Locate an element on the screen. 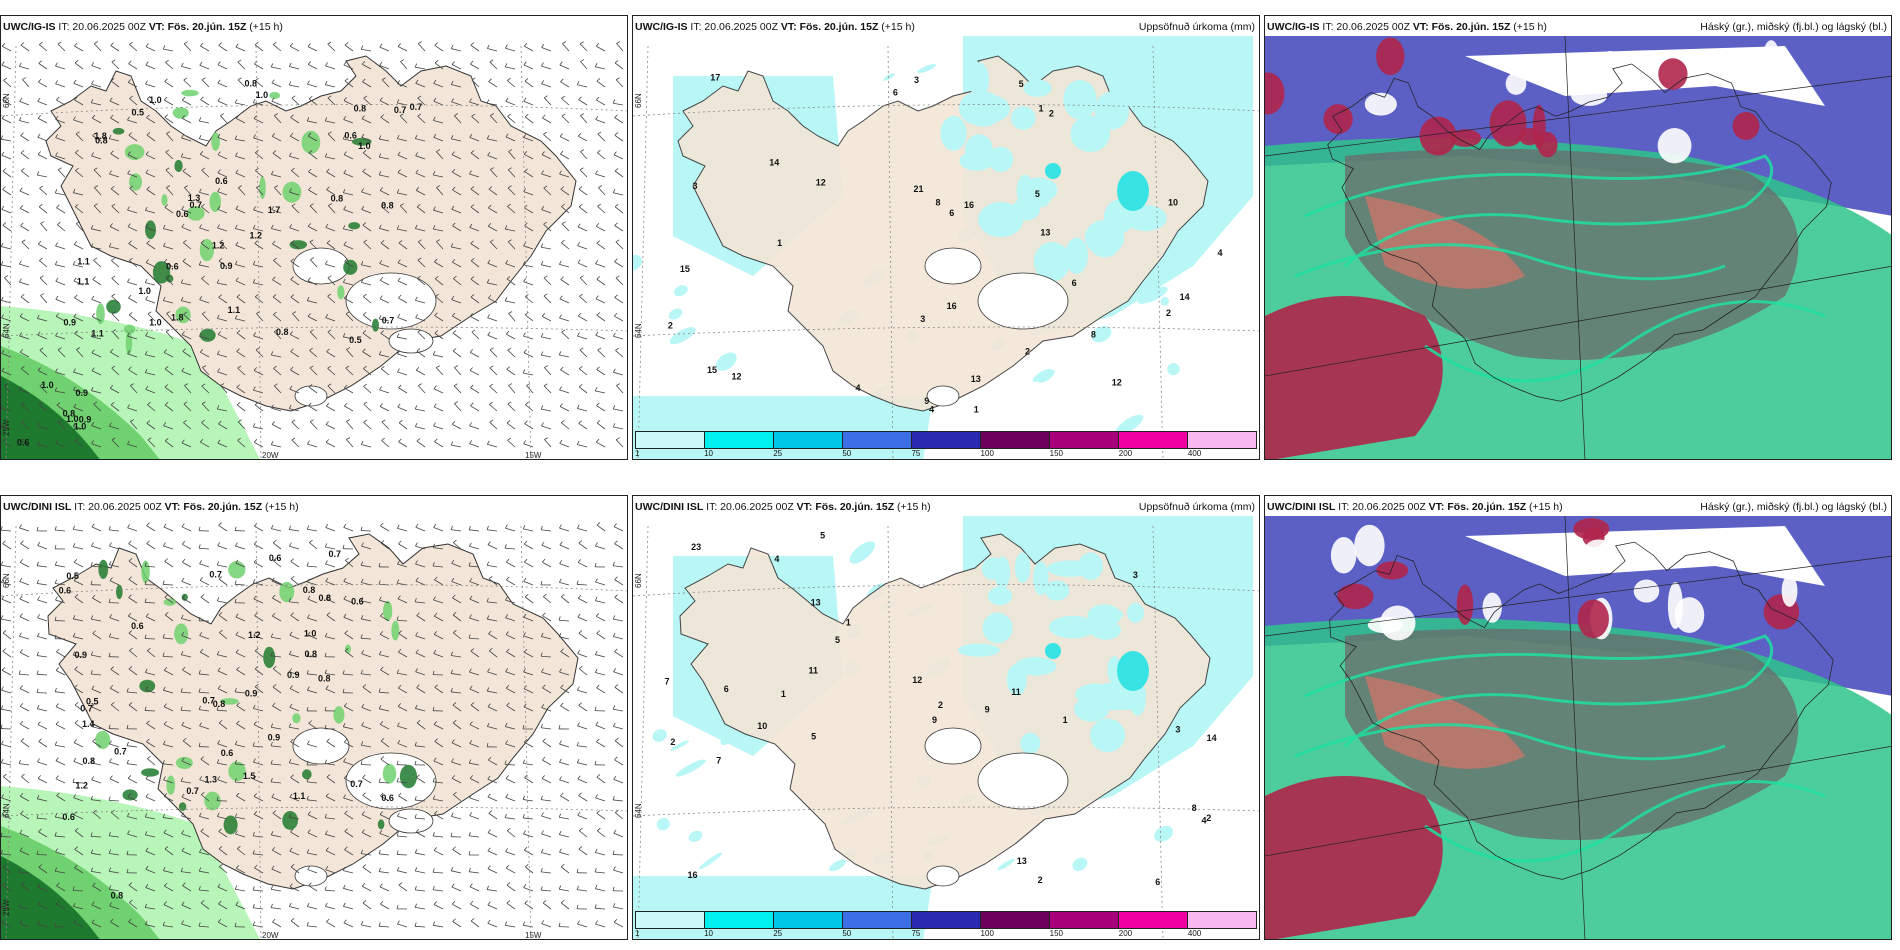  colorbar is located at coordinates (946, 440).